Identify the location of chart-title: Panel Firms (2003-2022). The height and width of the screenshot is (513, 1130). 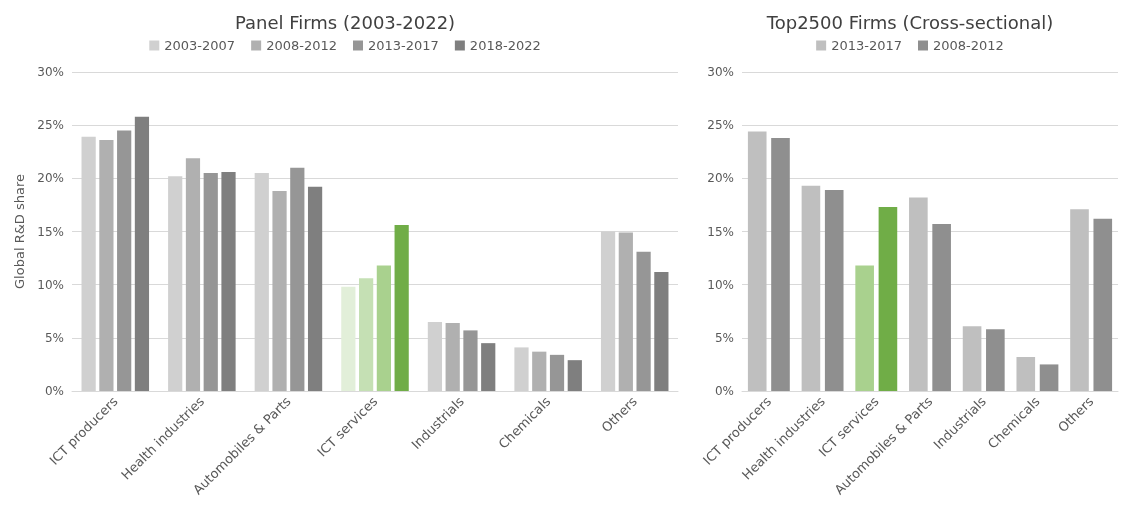
(345, 22).